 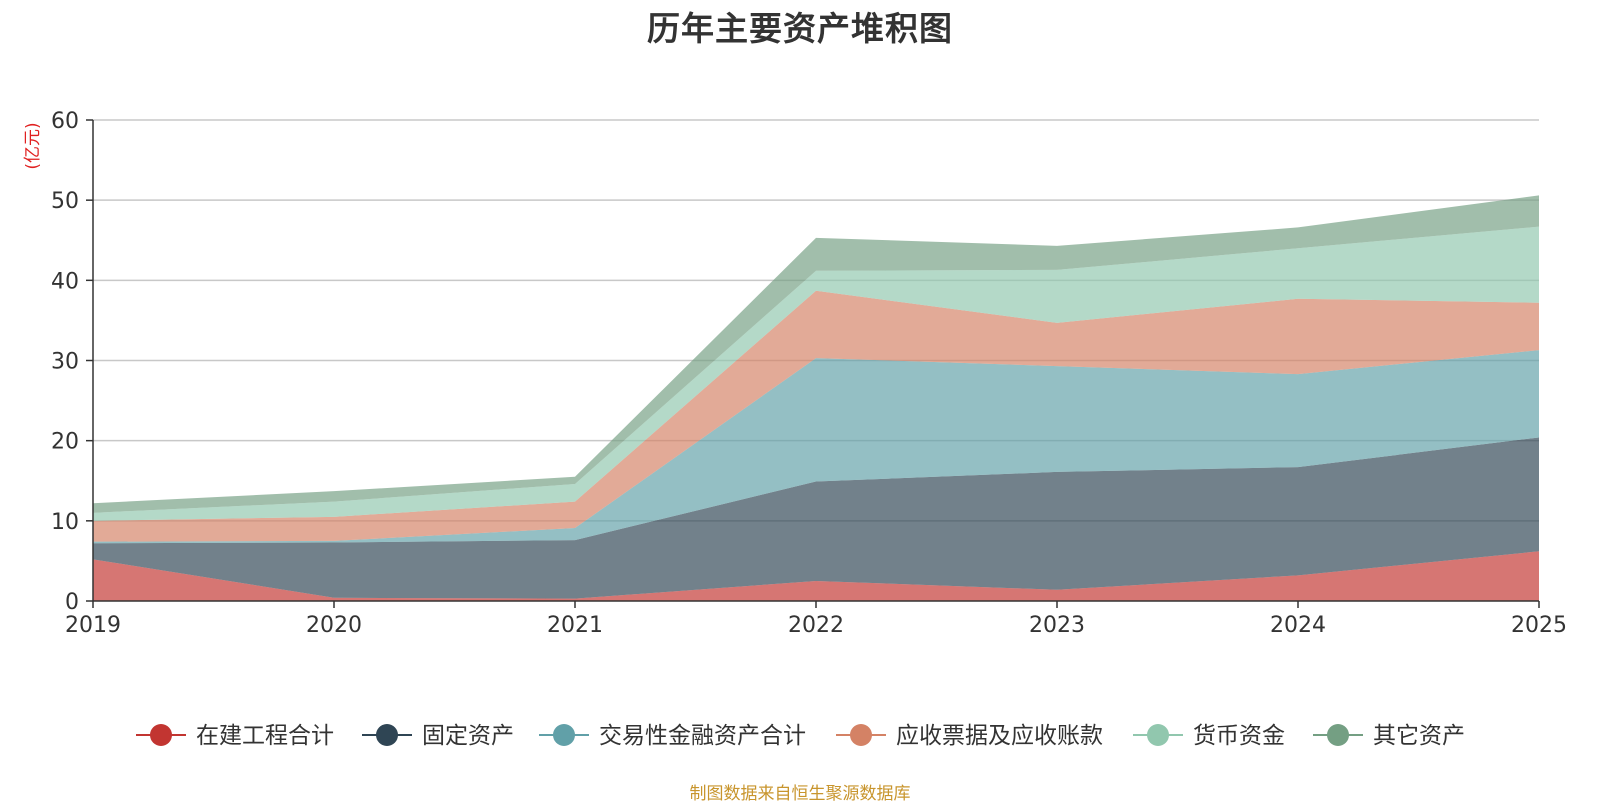 What do you see at coordinates (468, 736) in the screenshot?
I see `legend-label: 固定资产` at bounding box center [468, 736].